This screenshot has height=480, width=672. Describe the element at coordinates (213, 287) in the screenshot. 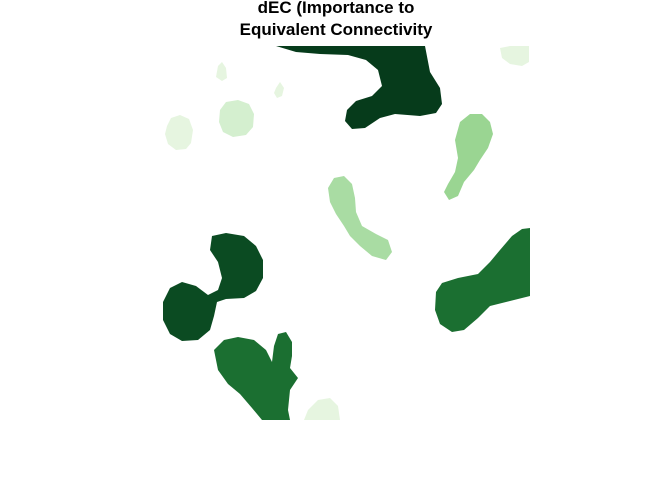

I see `patch-left-hook` at that location.